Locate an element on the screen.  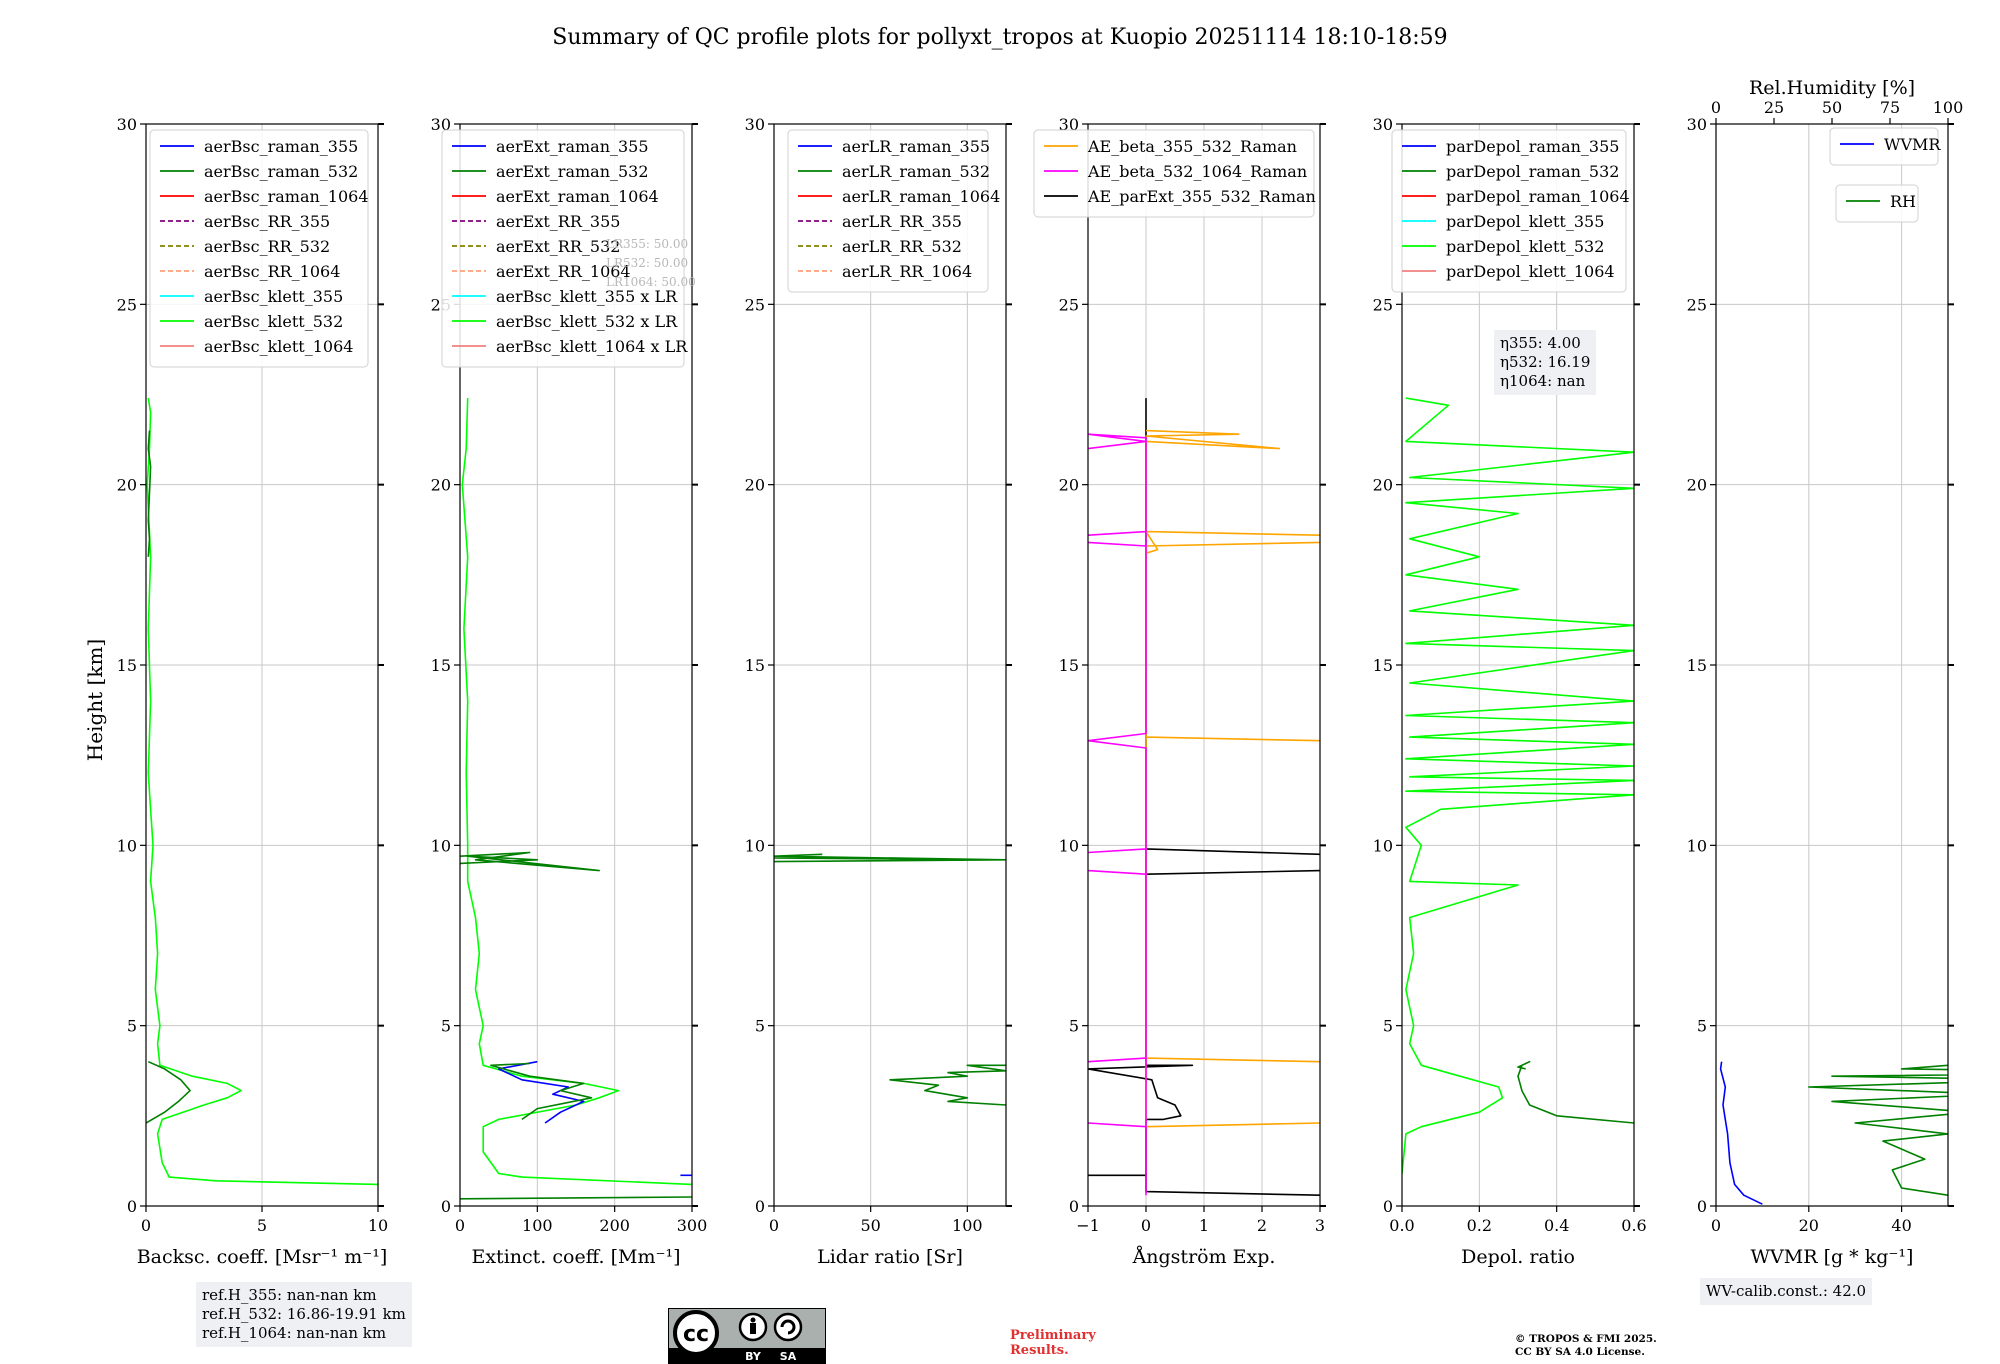
x-tick-label: 0.2 is located at coordinates (1479, 1225).